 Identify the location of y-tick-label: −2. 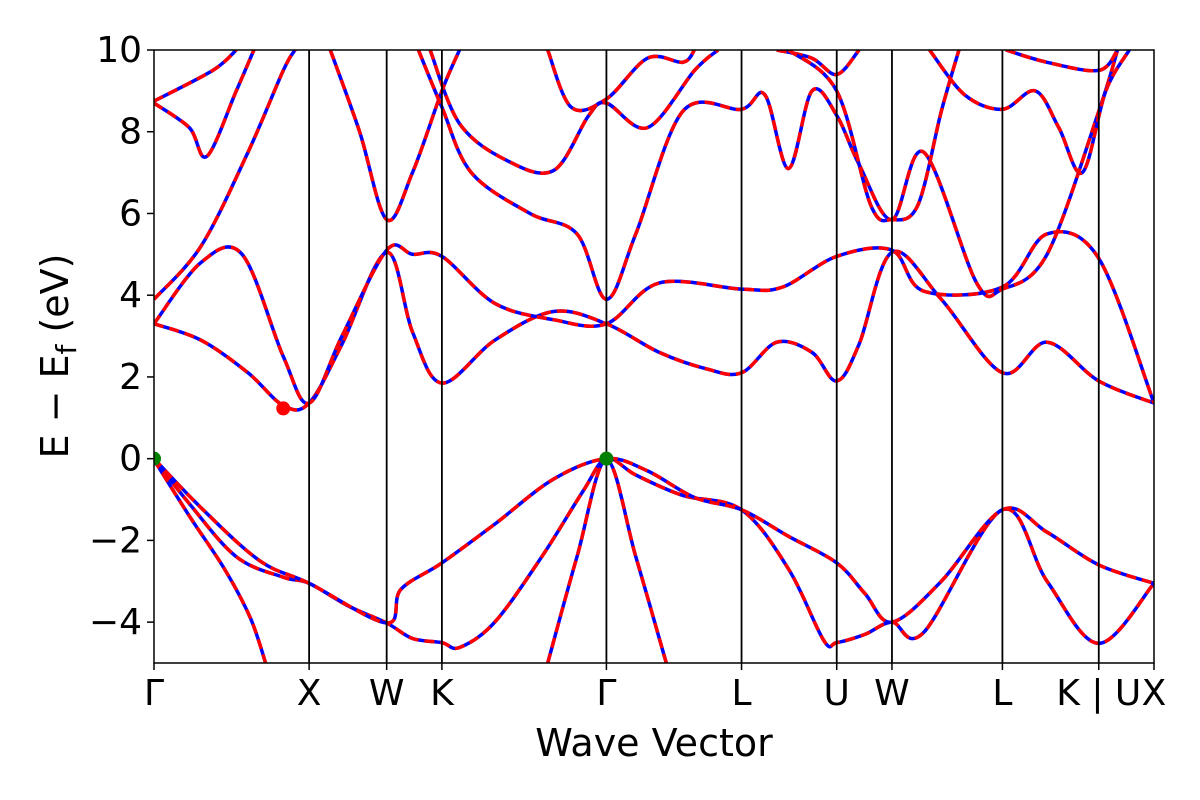
(115, 540).